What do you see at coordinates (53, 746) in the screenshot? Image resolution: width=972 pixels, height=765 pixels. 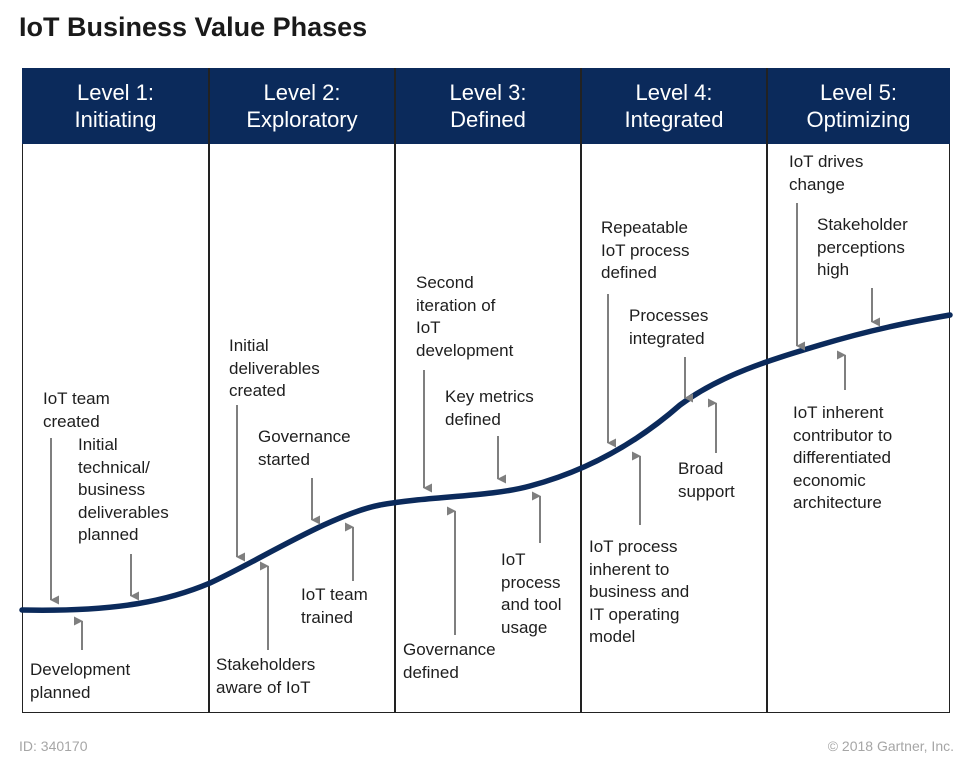 I see `document-id: ID: 340170` at bounding box center [53, 746].